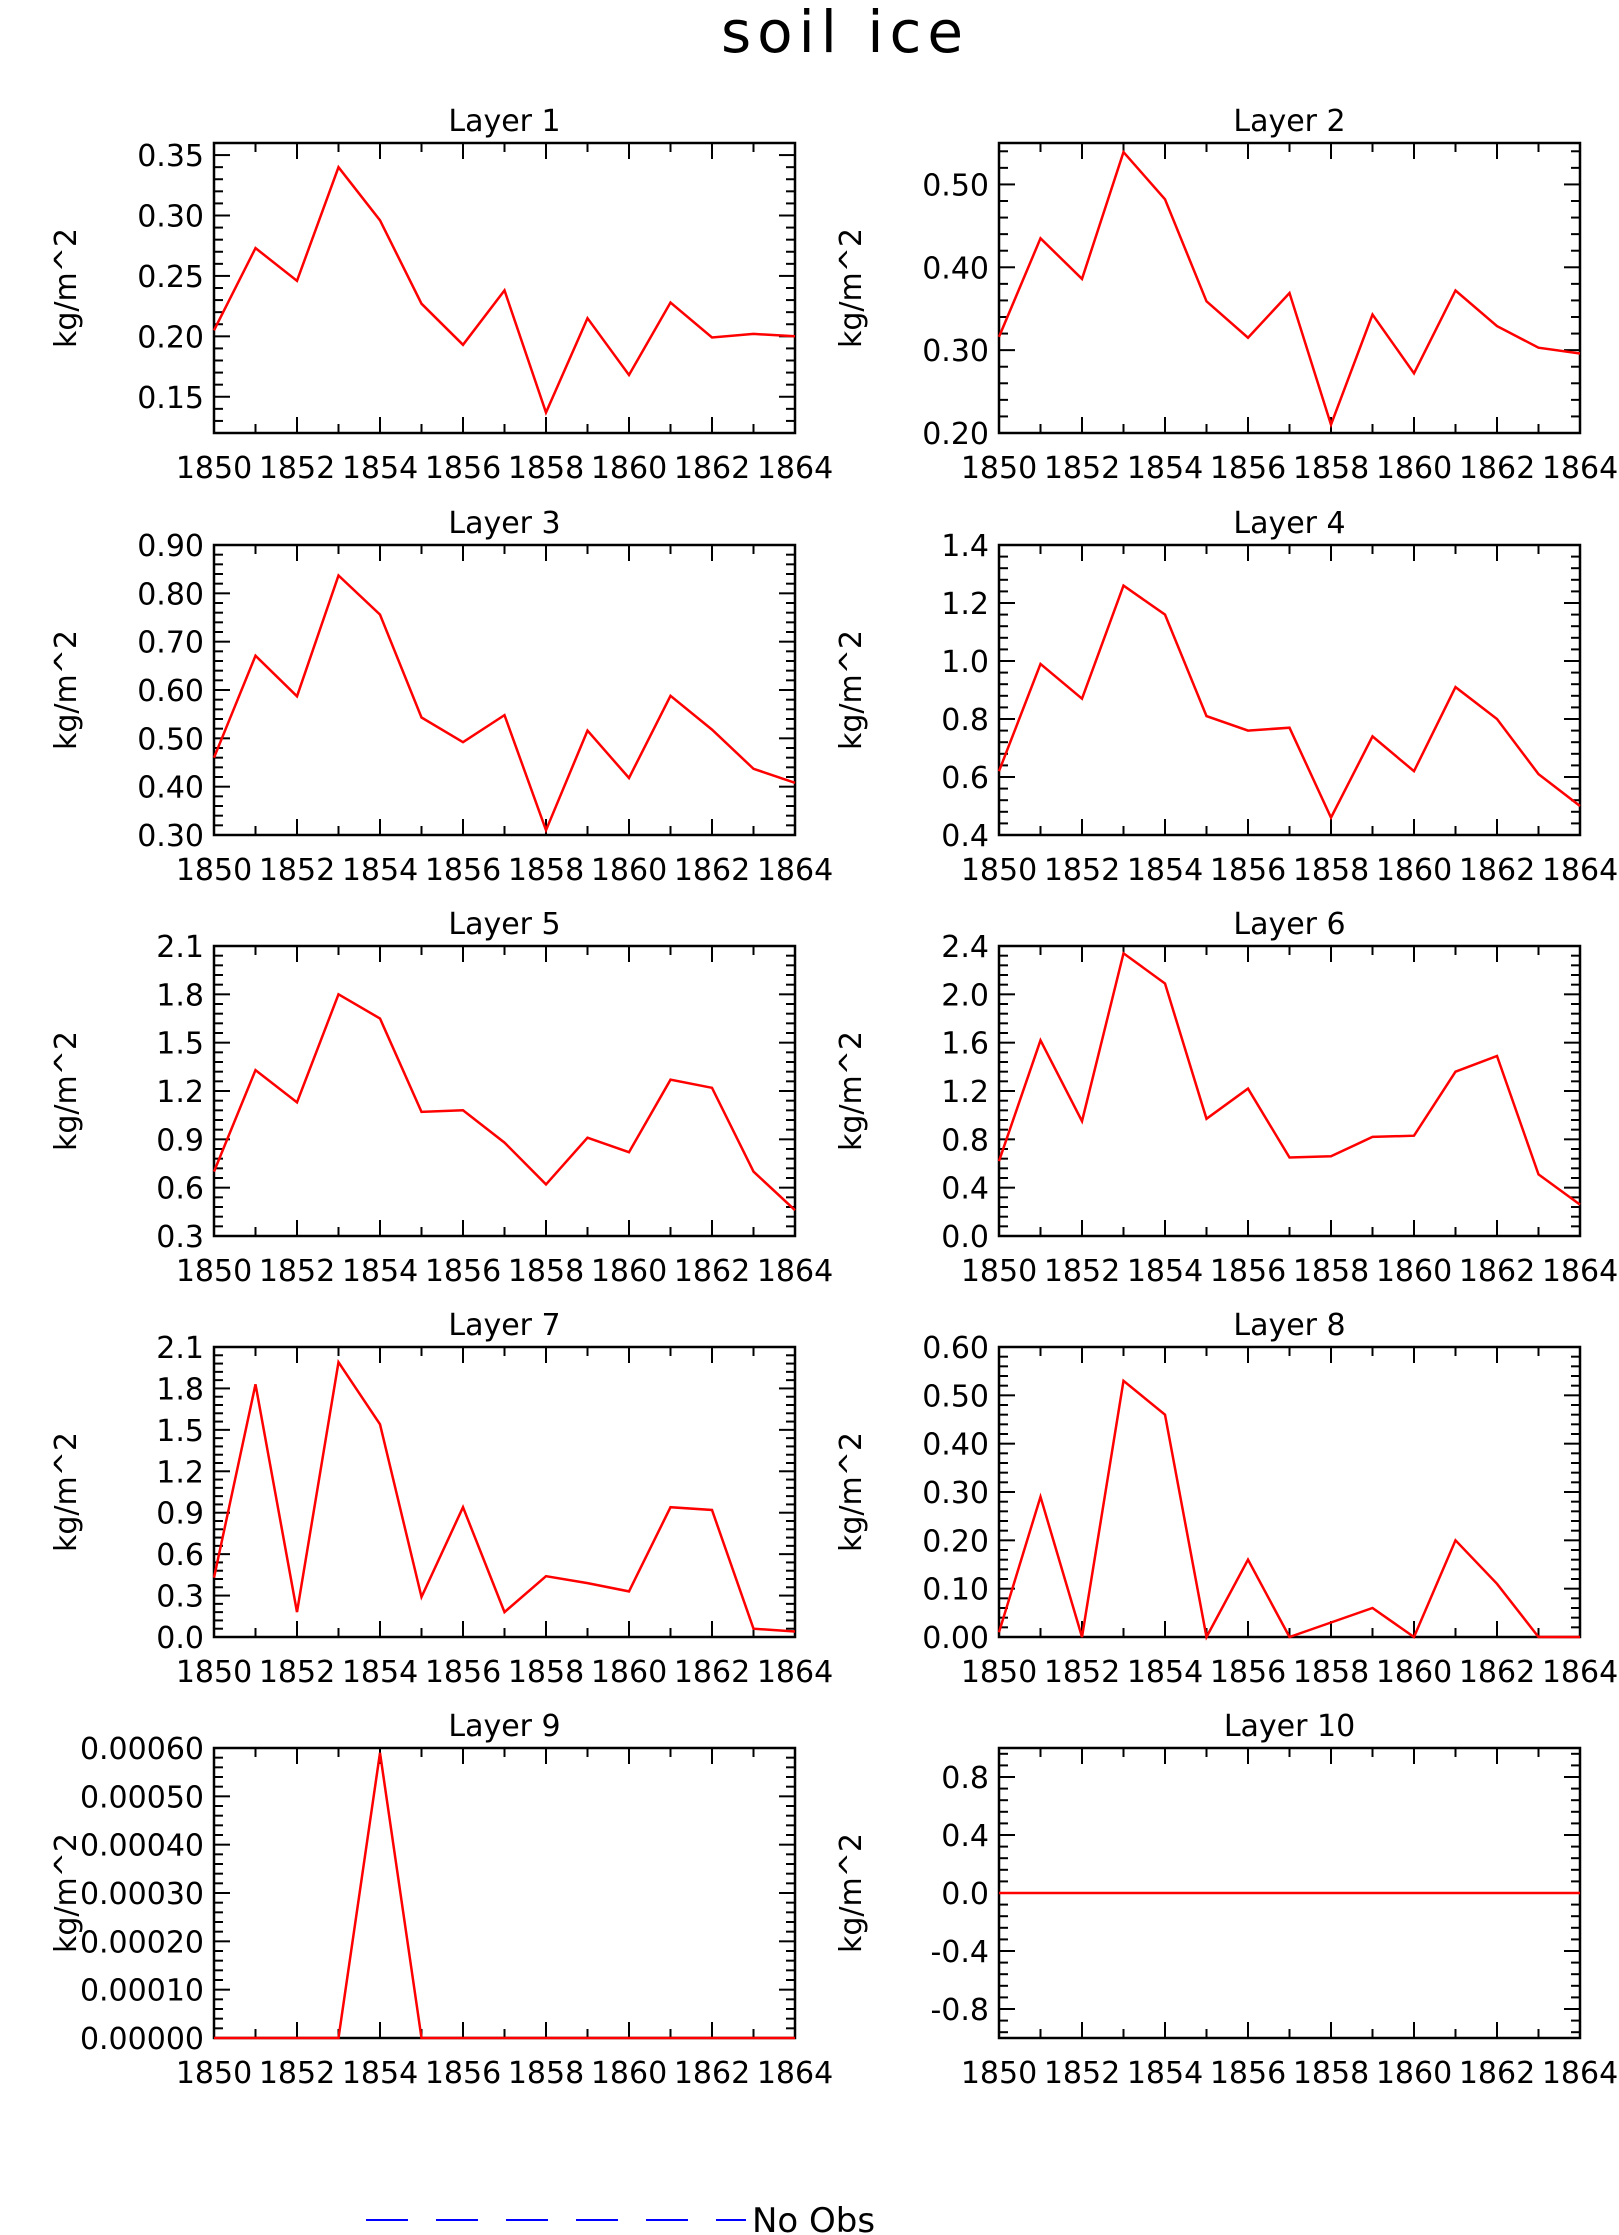  Describe the element at coordinates (959, 1952) in the screenshot. I see `y-tick-label: -0.4` at that location.